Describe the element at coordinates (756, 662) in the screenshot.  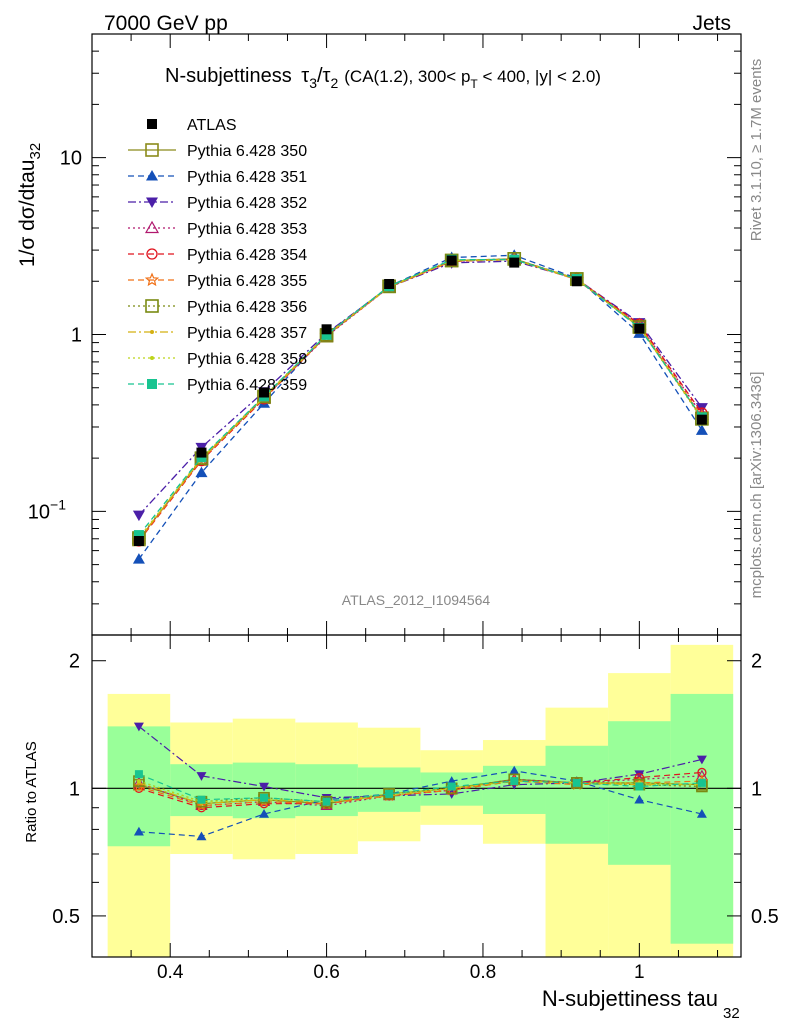
I see `ratio-y-tick-label-right: 2` at that location.